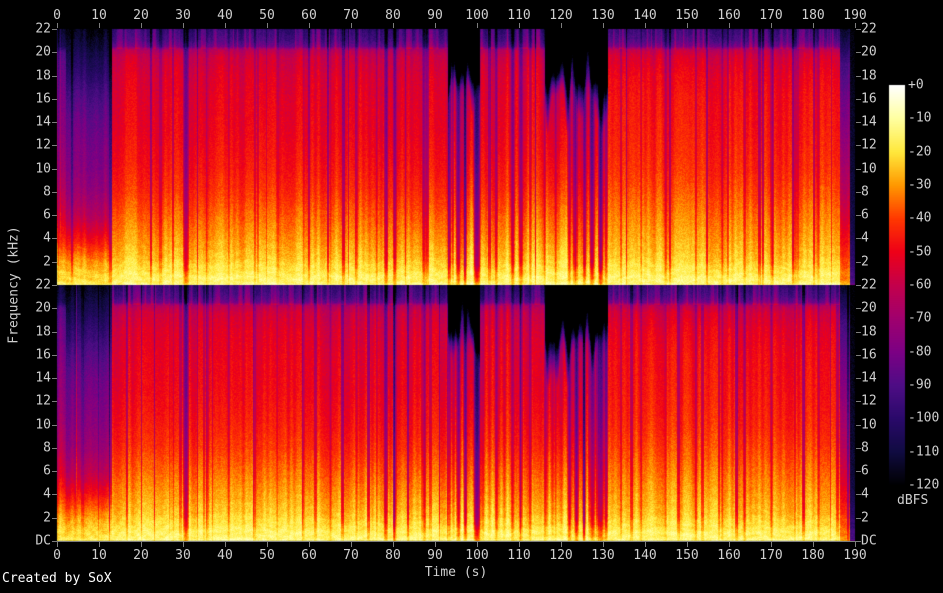  What do you see at coordinates (920, 218) in the screenshot?
I see `colorbar-tick-label: -40` at bounding box center [920, 218].